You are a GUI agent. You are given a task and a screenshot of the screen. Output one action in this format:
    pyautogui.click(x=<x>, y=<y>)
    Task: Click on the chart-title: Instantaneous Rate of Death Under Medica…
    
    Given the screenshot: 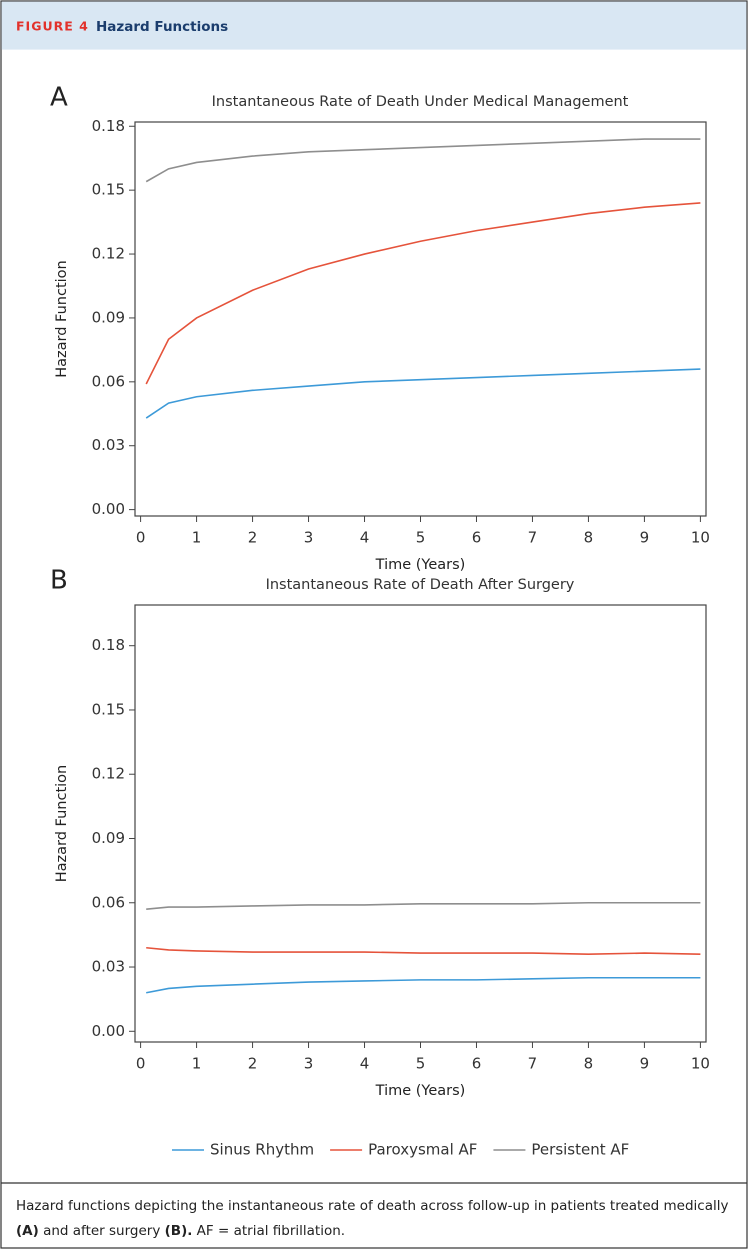 What is the action you would take?
    pyautogui.click(x=420, y=102)
    